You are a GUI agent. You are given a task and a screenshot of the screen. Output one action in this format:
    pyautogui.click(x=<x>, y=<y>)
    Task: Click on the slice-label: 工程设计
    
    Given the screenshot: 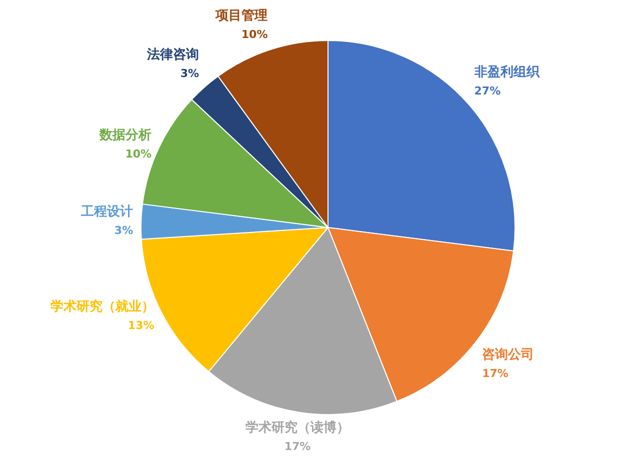 What is the action you would take?
    pyautogui.click(x=107, y=212)
    